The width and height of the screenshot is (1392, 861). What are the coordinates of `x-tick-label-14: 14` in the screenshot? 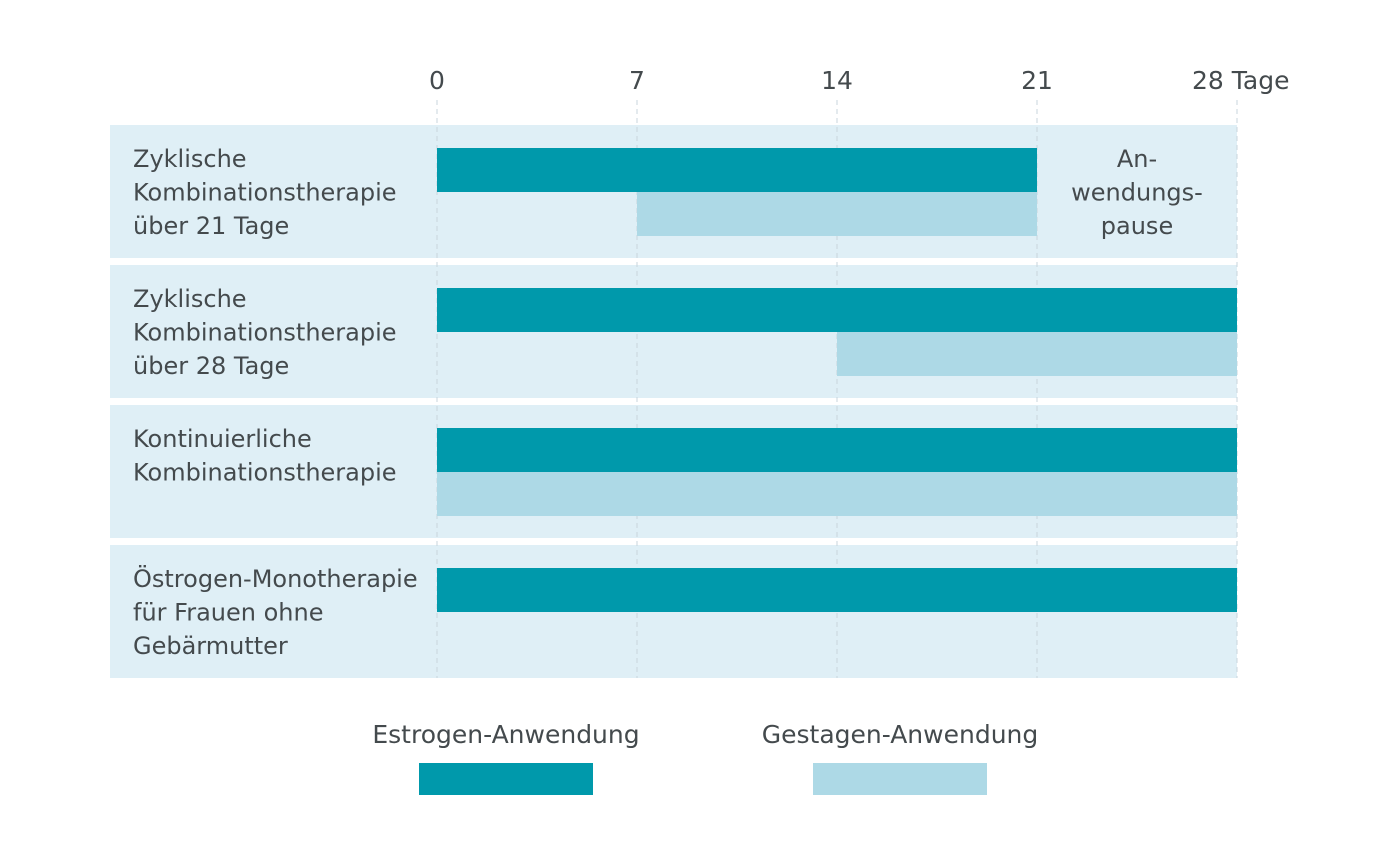 It's located at (837, 80).